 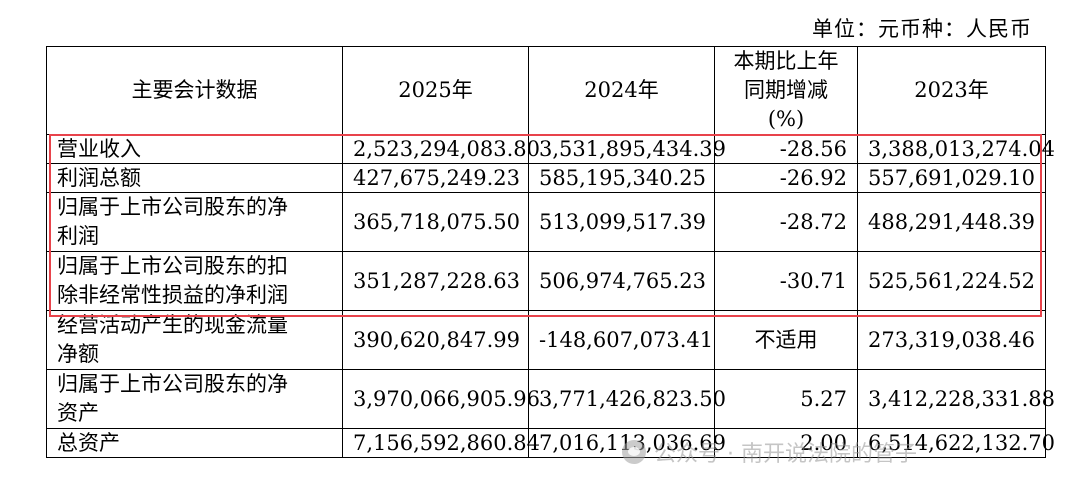 I want to click on row-label-line2: 利润, so click(x=78, y=236).